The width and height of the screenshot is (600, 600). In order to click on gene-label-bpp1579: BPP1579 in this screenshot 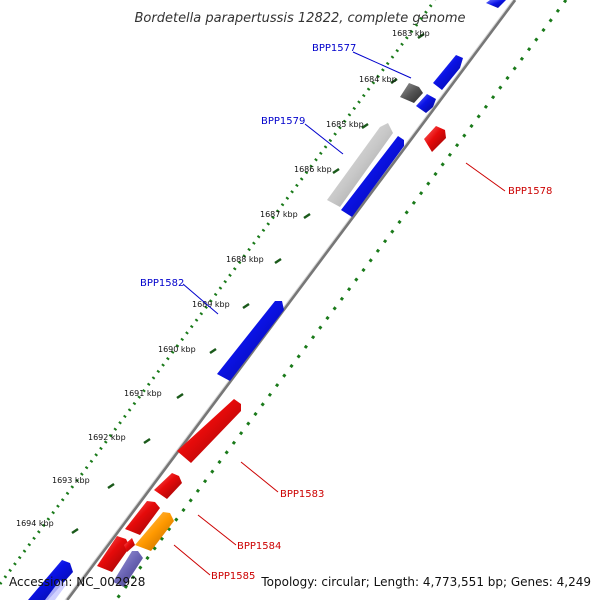, I will do `click(283, 121)`.